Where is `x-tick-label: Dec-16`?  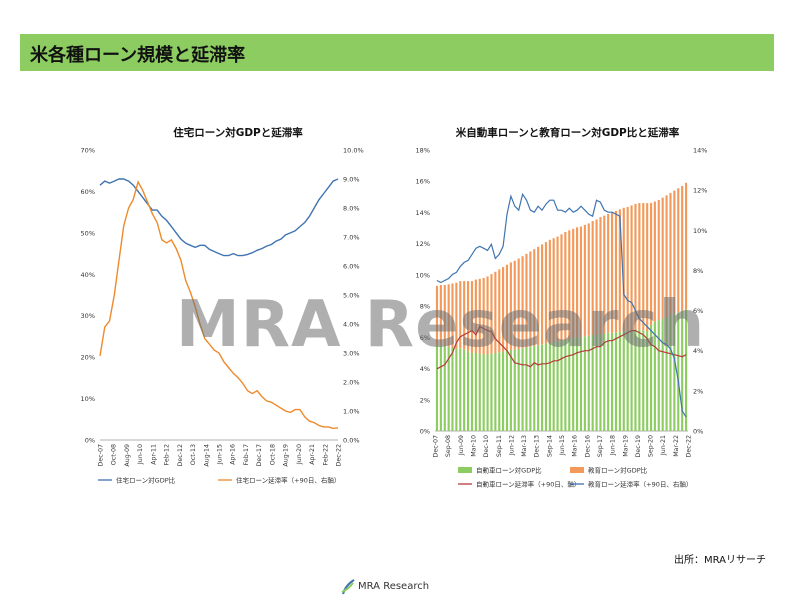 x-tick-label: Dec-16 is located at coordinates (587, 446).